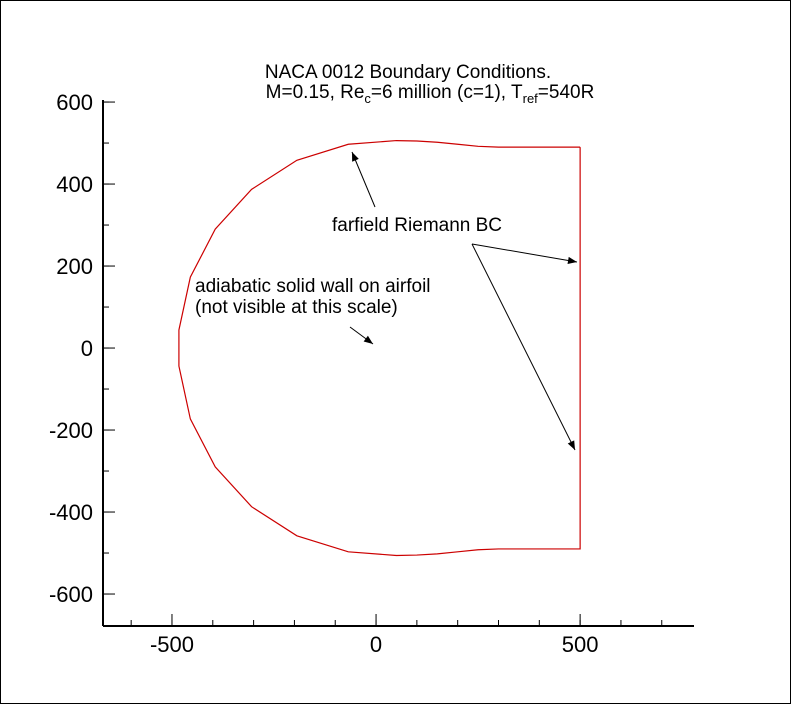 The image size is (791, 704). What do you see at coordinates (87, 348) in the screenshot?
I see `y-tick-label: 0` at bounding box center [87, 348].